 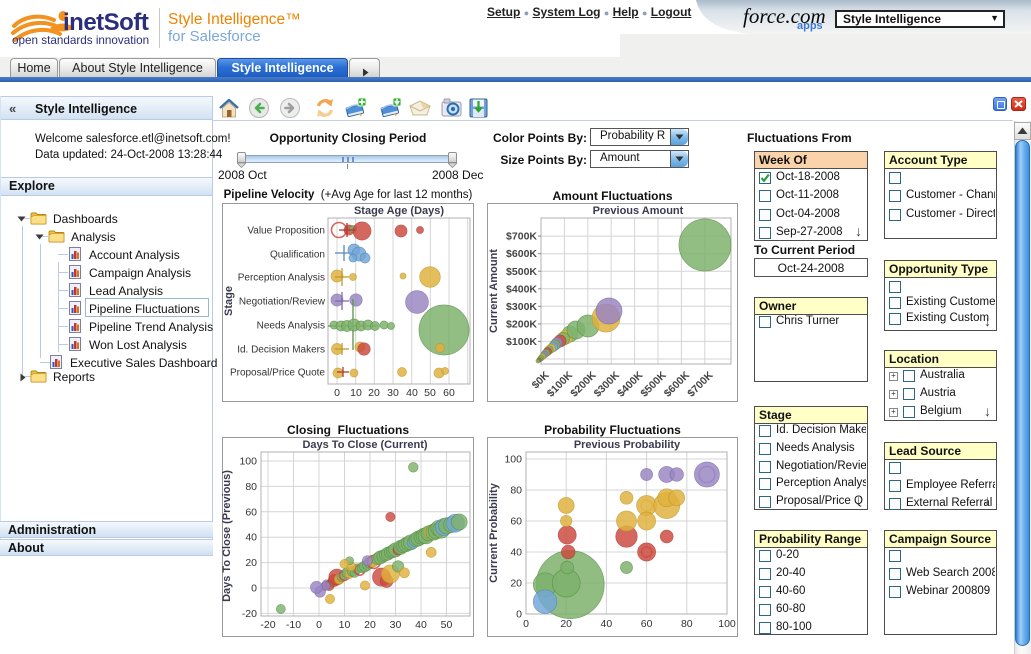 I want to click on svg-text: $200K, so click(x=521, y=324).